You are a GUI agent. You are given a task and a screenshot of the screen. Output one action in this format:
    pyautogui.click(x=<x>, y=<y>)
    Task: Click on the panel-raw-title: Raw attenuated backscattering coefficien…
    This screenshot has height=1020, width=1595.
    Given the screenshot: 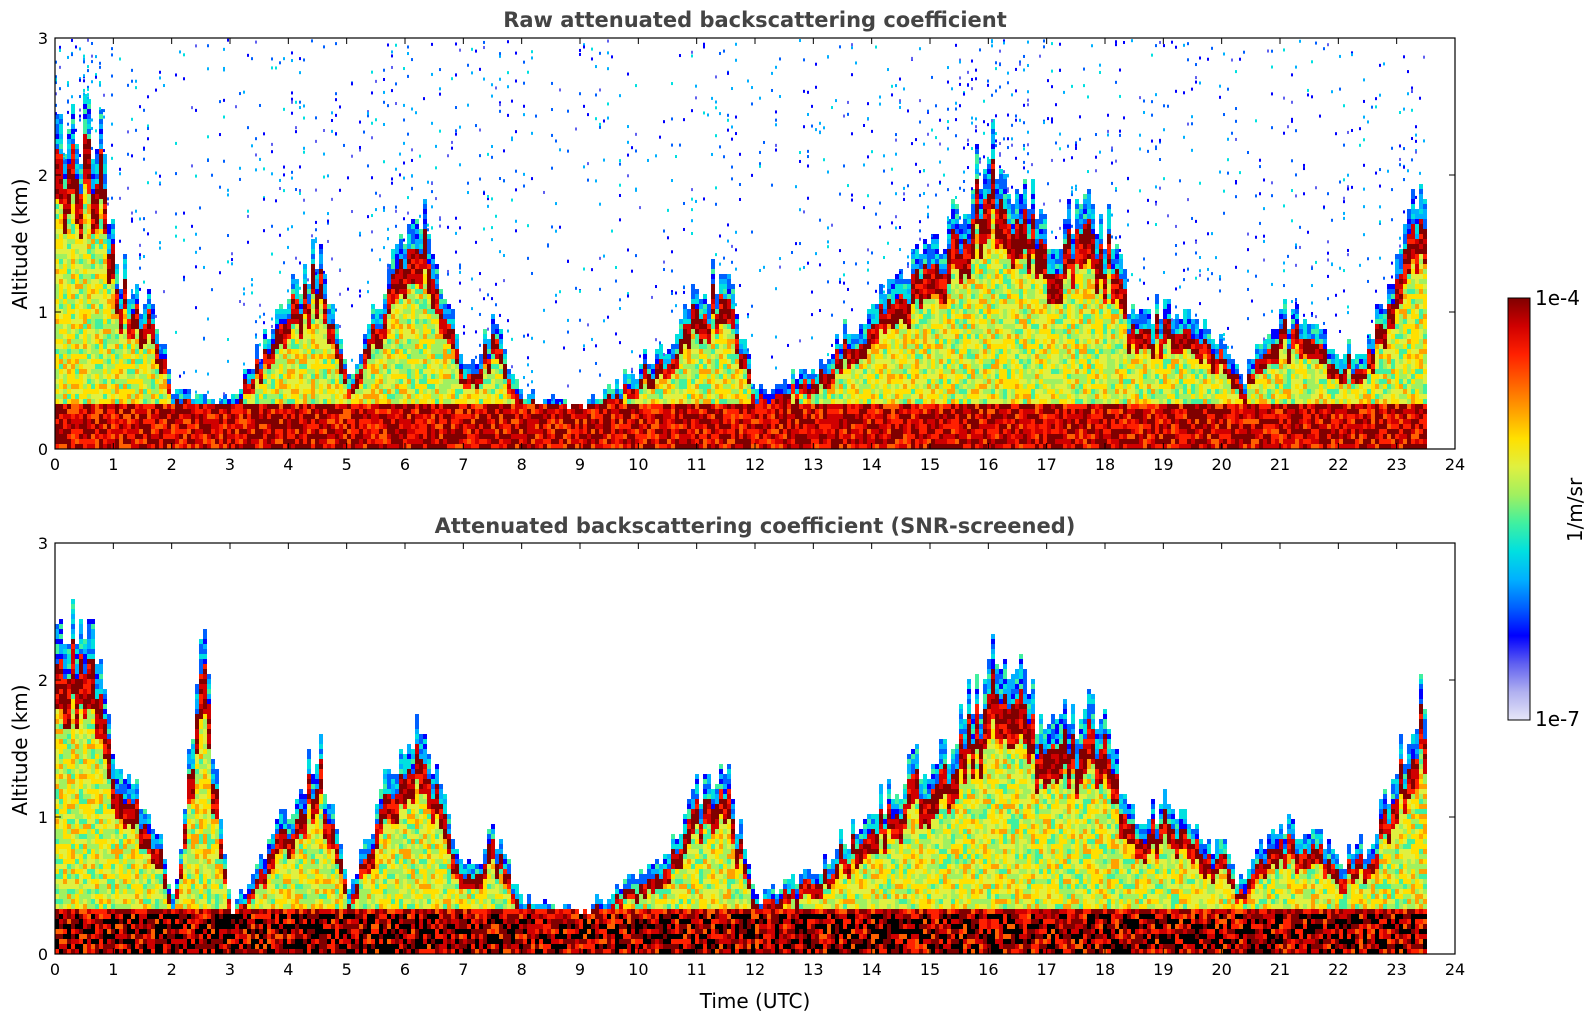 What is the action you would take?
    pyautogui.click(x=755, y=20)
    